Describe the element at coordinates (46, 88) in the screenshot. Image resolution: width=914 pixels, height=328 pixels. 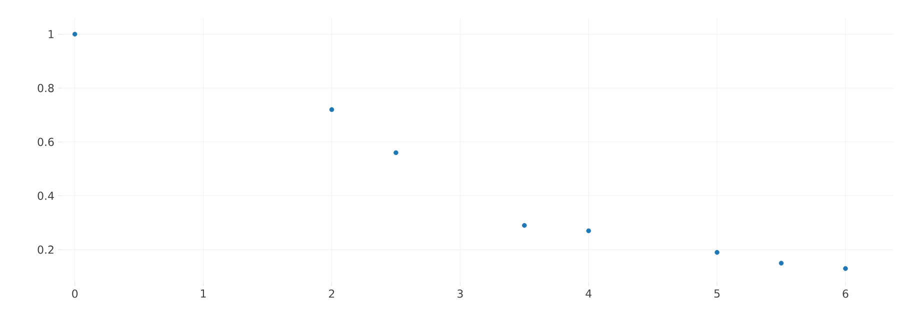
I see `y-tick-label: 0.8` at that location.